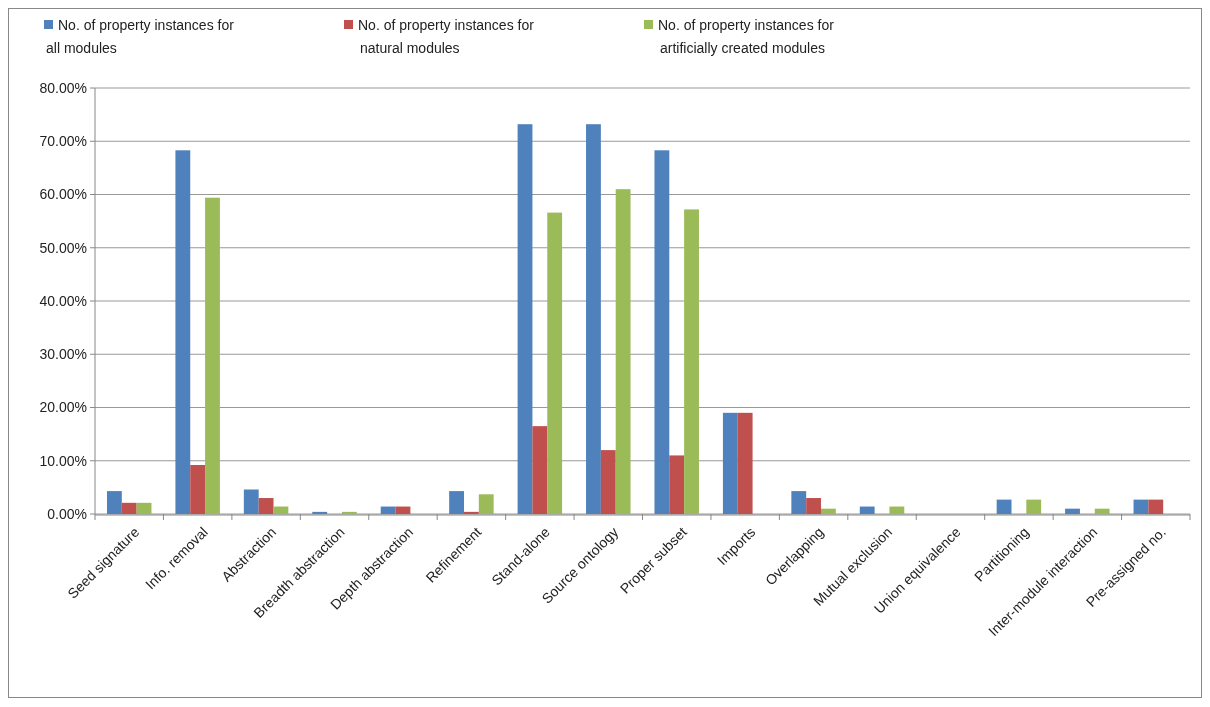  I want to click on y-tick-label: 80.00%, so click(63, 87).